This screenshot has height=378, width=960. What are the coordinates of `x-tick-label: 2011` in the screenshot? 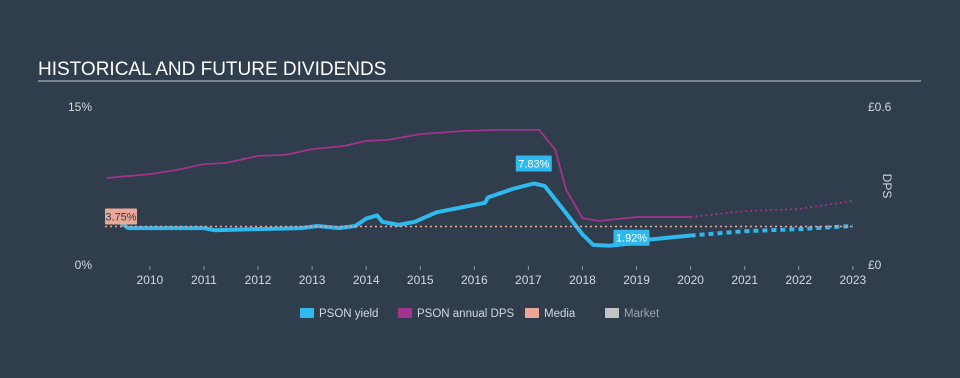 It's located at (204, 280).